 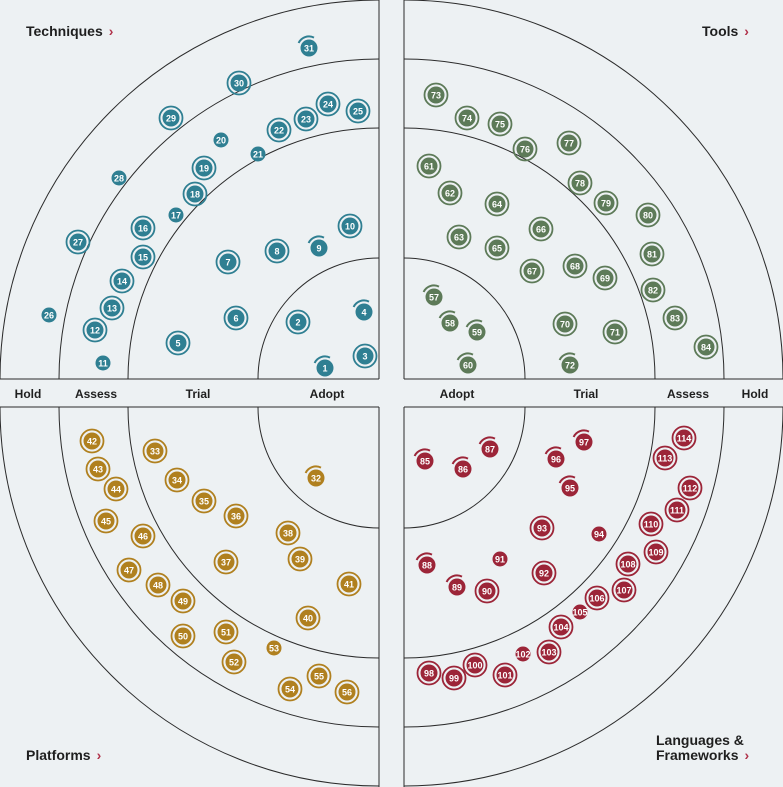 I want to click on blip-39: 39, so click(x=300, y=559).